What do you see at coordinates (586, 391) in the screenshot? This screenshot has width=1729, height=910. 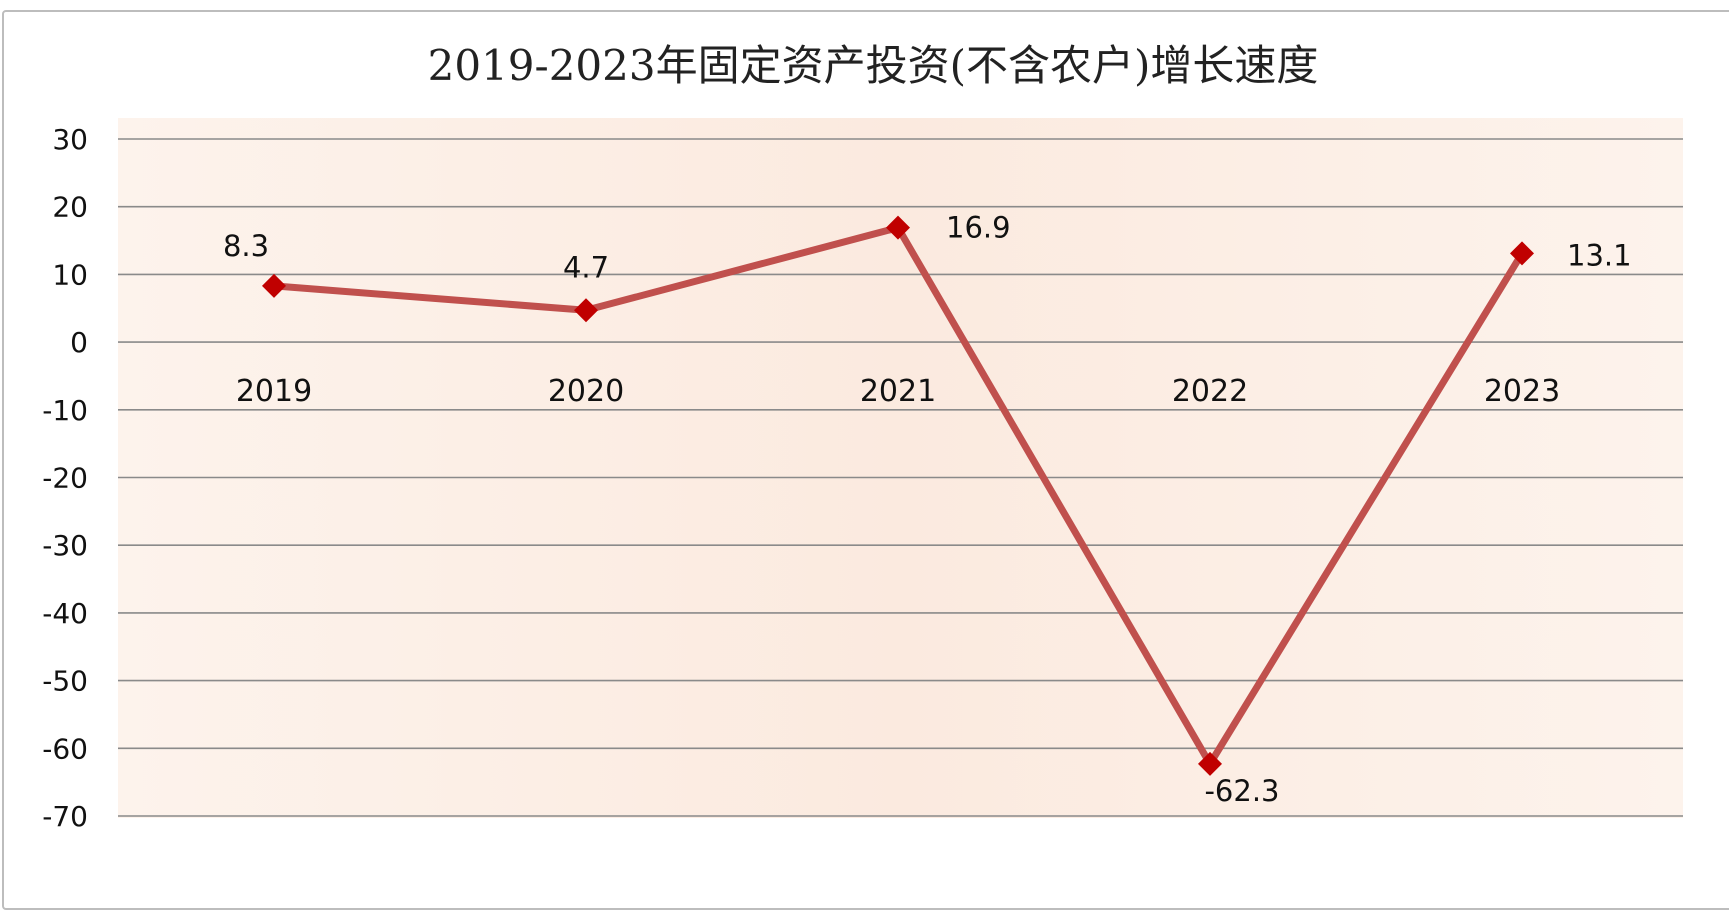 I see `x-category-label: 2020` at bounding box center [586, 391].